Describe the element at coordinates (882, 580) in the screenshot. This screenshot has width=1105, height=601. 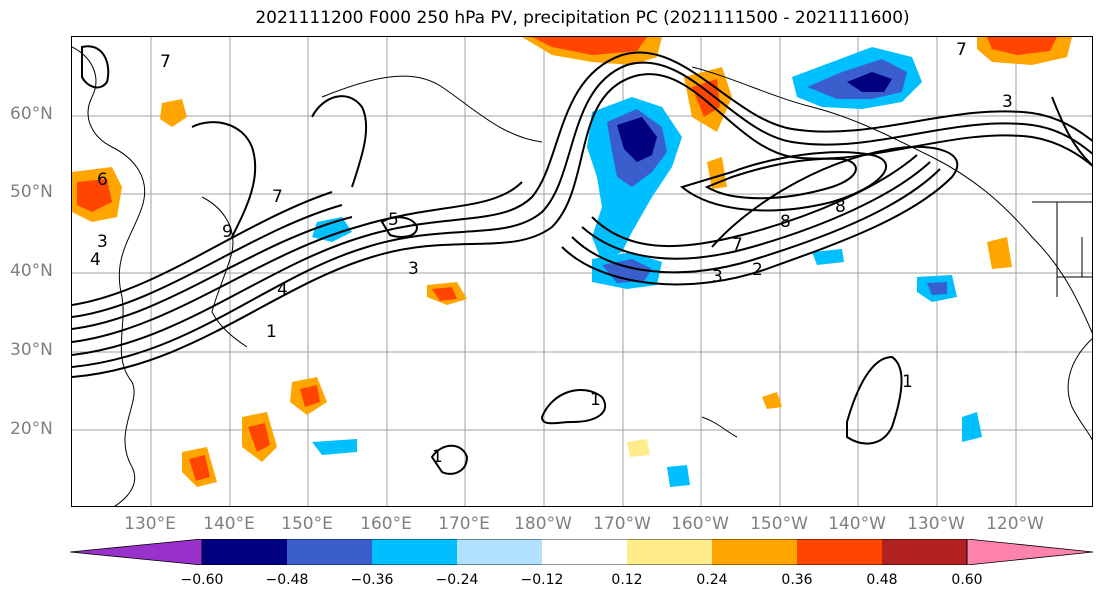
I see `colorbar-tick: 0.48` at that location.